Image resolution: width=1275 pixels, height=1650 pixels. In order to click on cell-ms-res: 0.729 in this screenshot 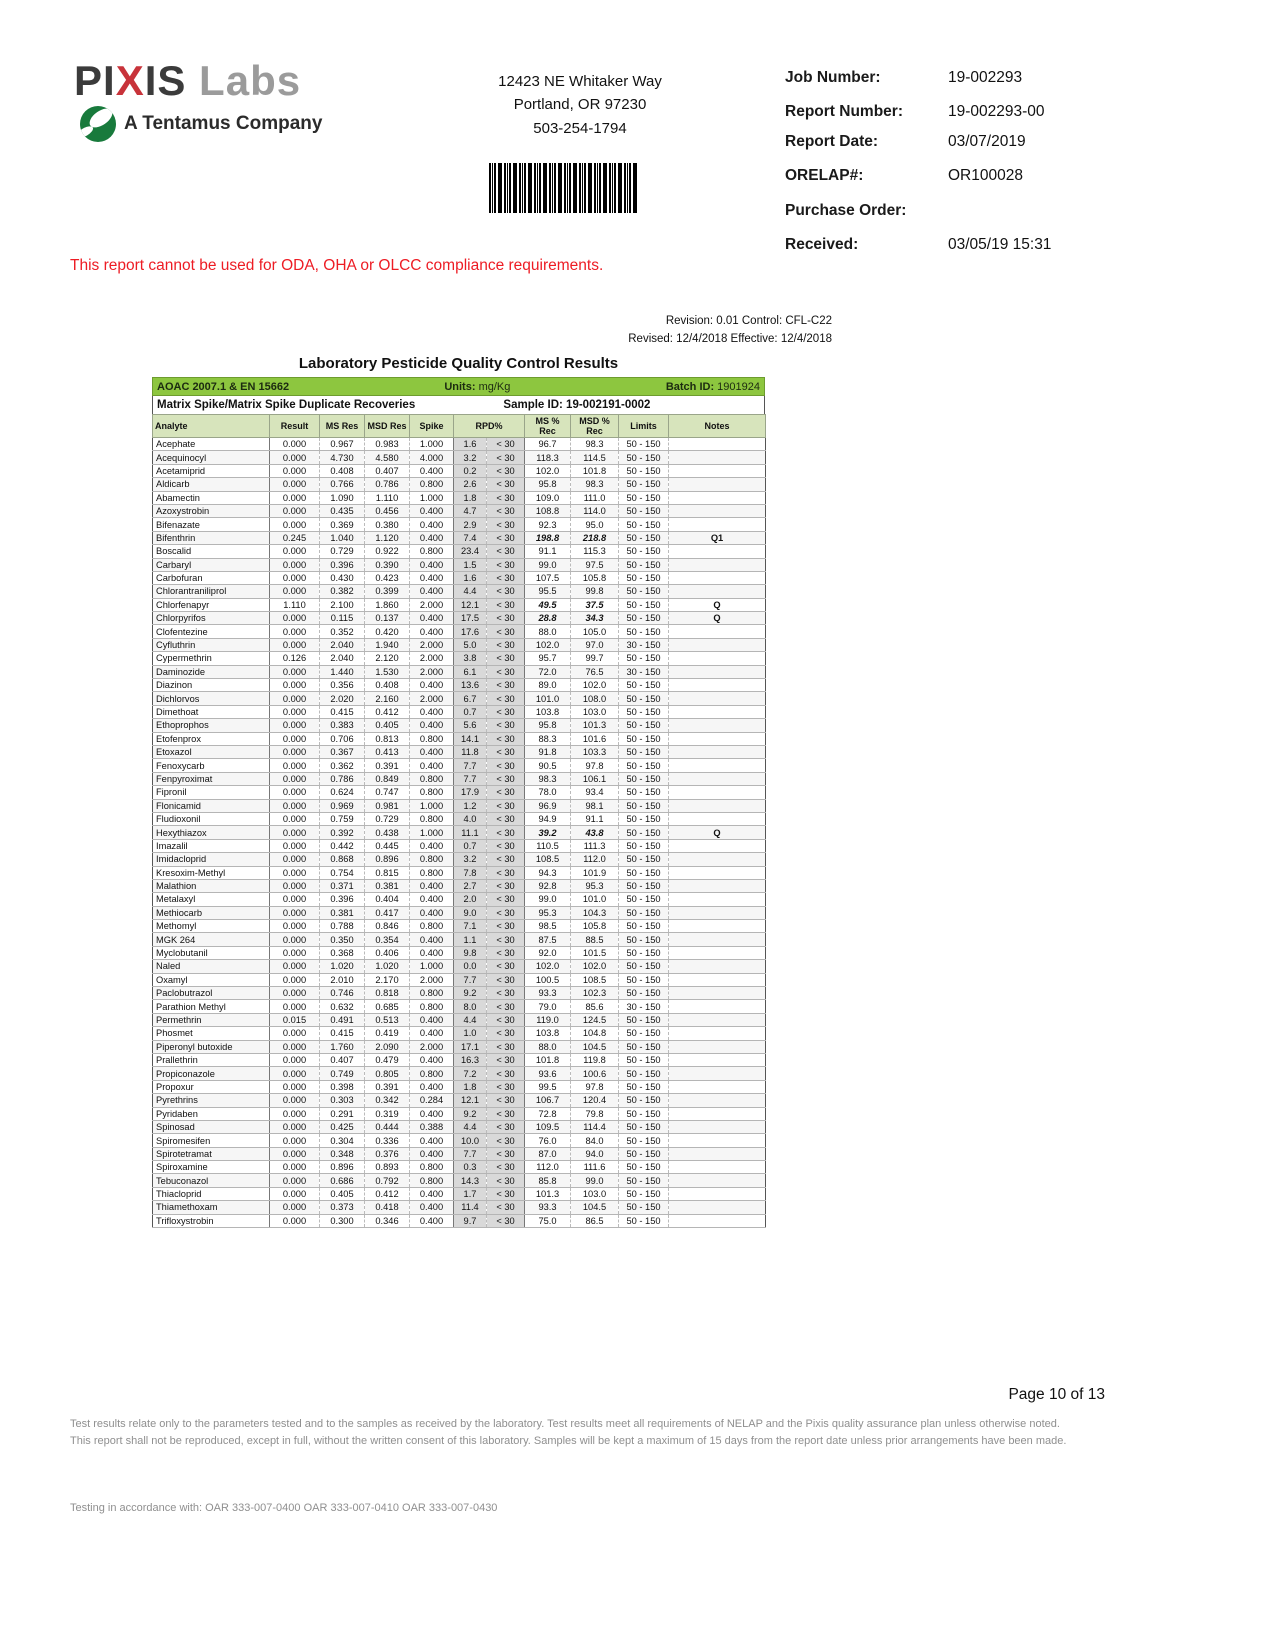, I will do `click(342, 551)`.